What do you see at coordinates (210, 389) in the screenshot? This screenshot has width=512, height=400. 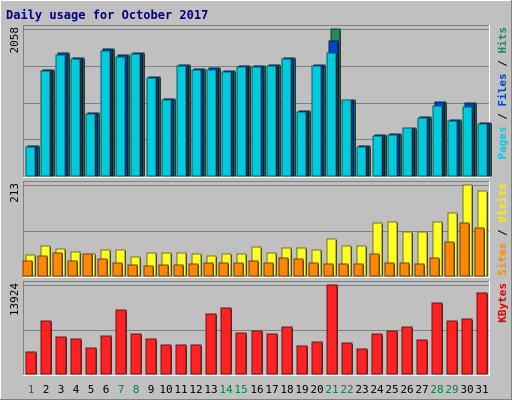 I see `x-tick-label-13: 13` at bounding box center [210, 389].